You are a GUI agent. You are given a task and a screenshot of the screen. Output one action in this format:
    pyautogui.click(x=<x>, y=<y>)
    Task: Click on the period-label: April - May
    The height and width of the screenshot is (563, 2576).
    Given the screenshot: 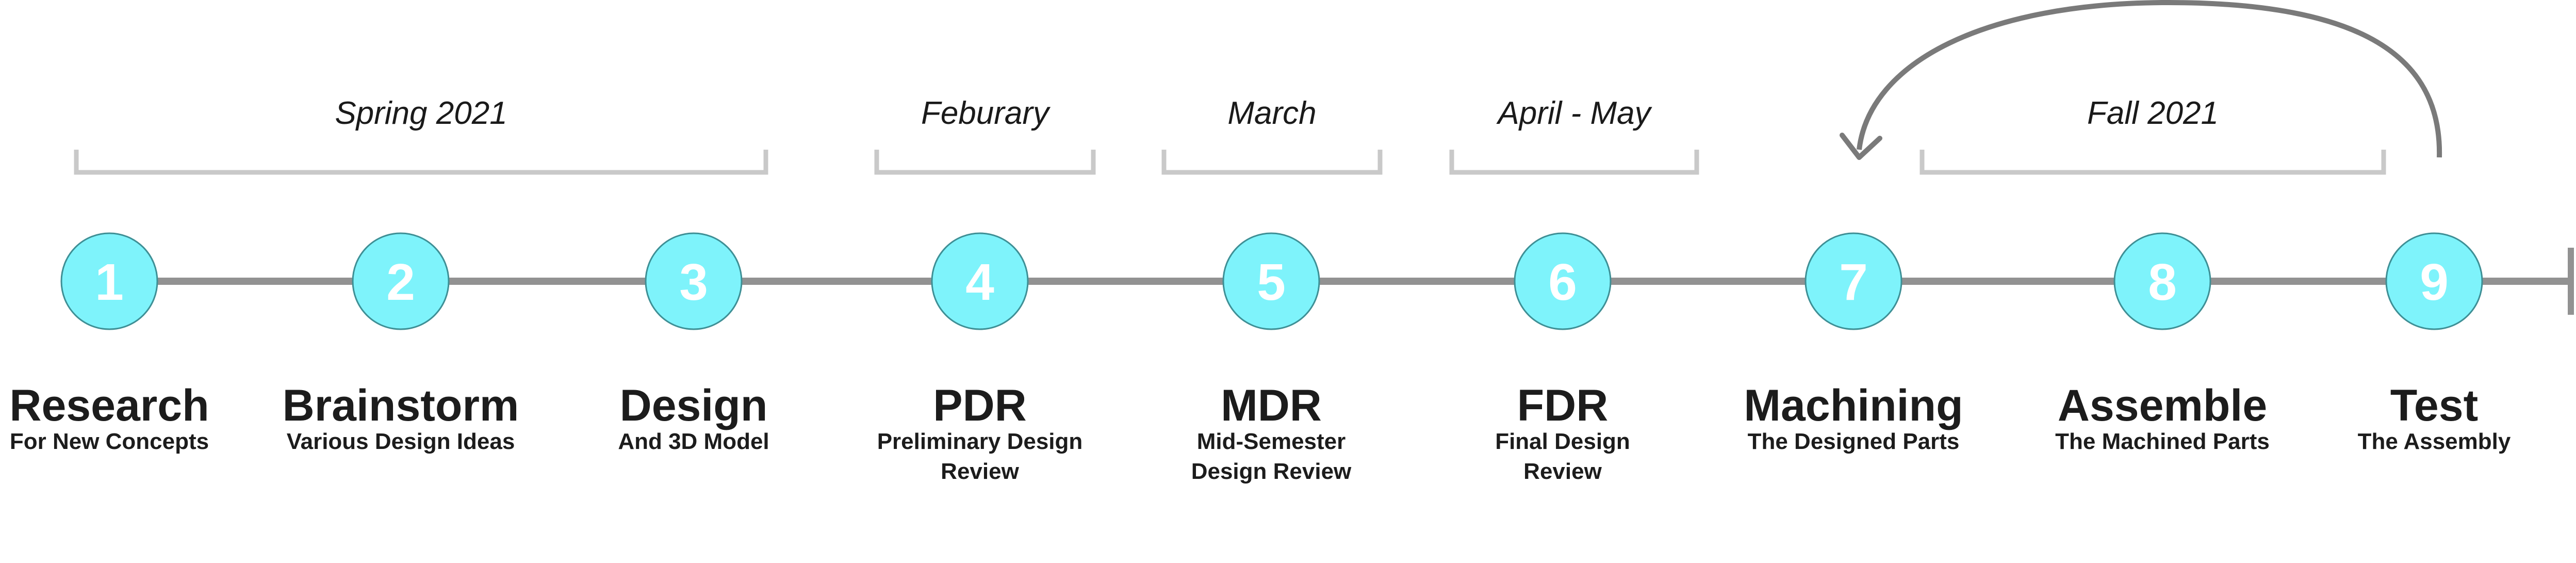 What is the action you would take?
    pyautogui.click(x=1574, y=113)
    